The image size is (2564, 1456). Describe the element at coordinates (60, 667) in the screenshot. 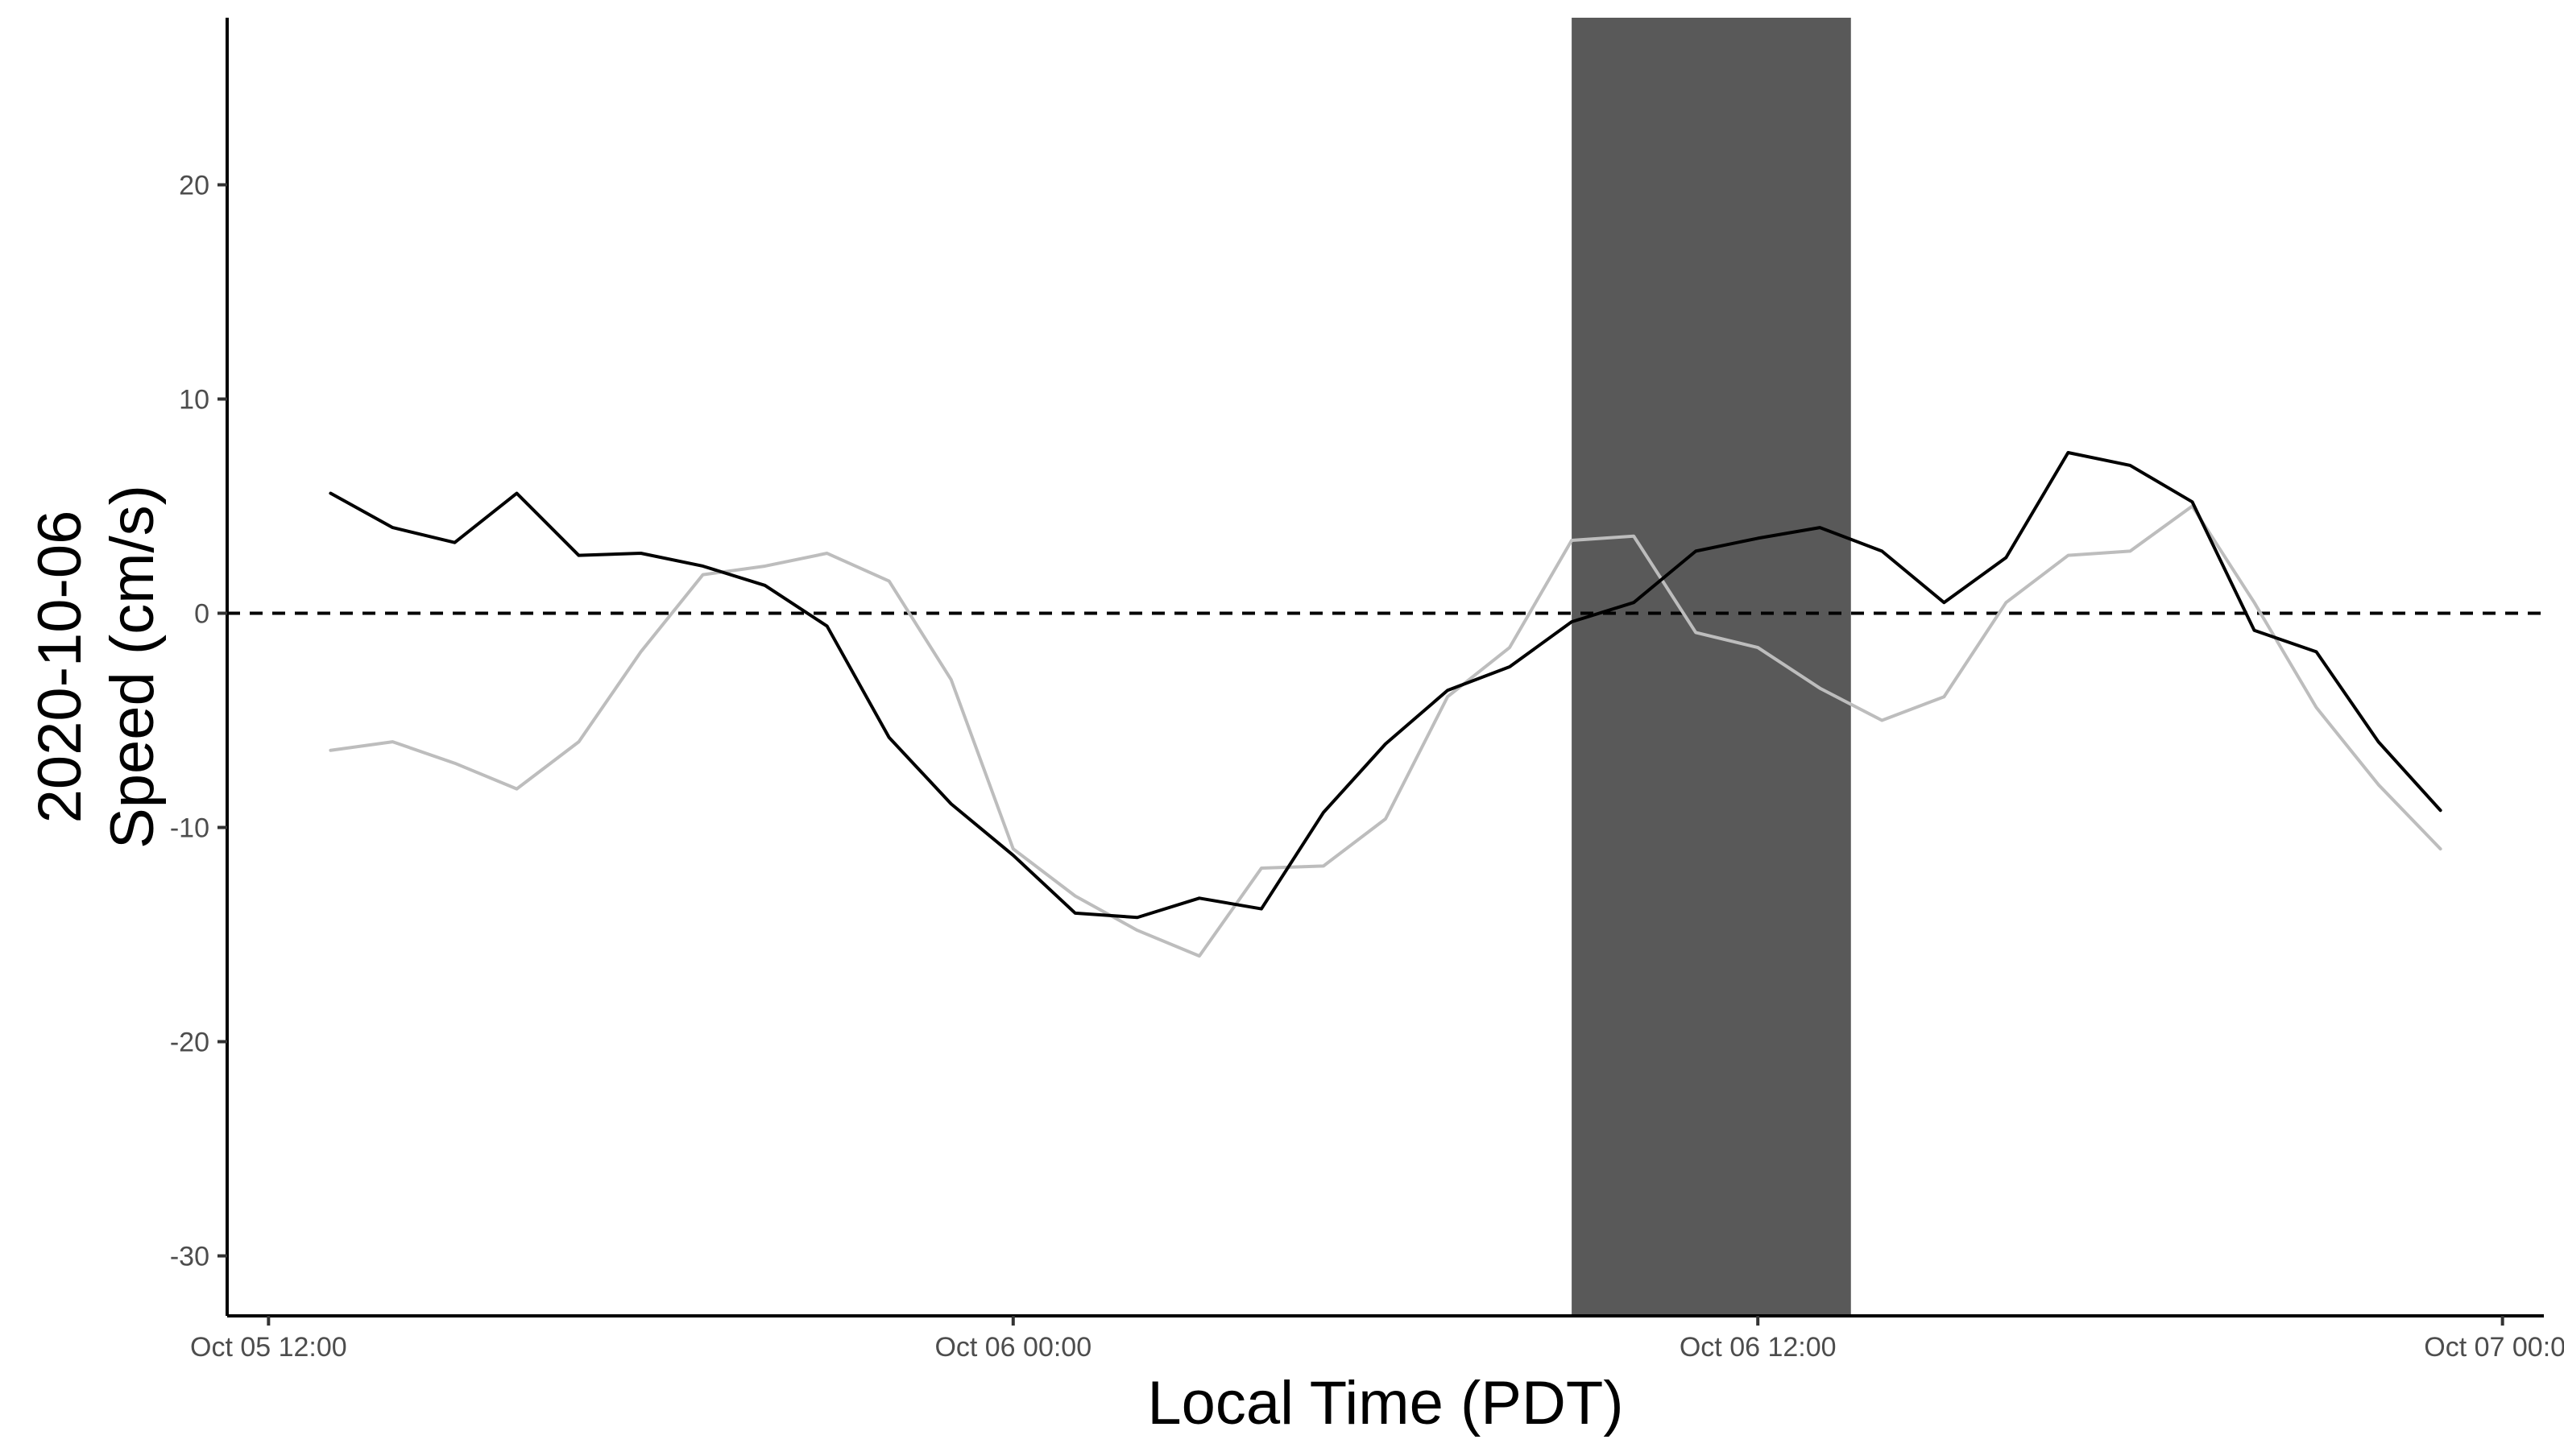

I see `y-axis-title-line-1: 2020-10-06` at that location.